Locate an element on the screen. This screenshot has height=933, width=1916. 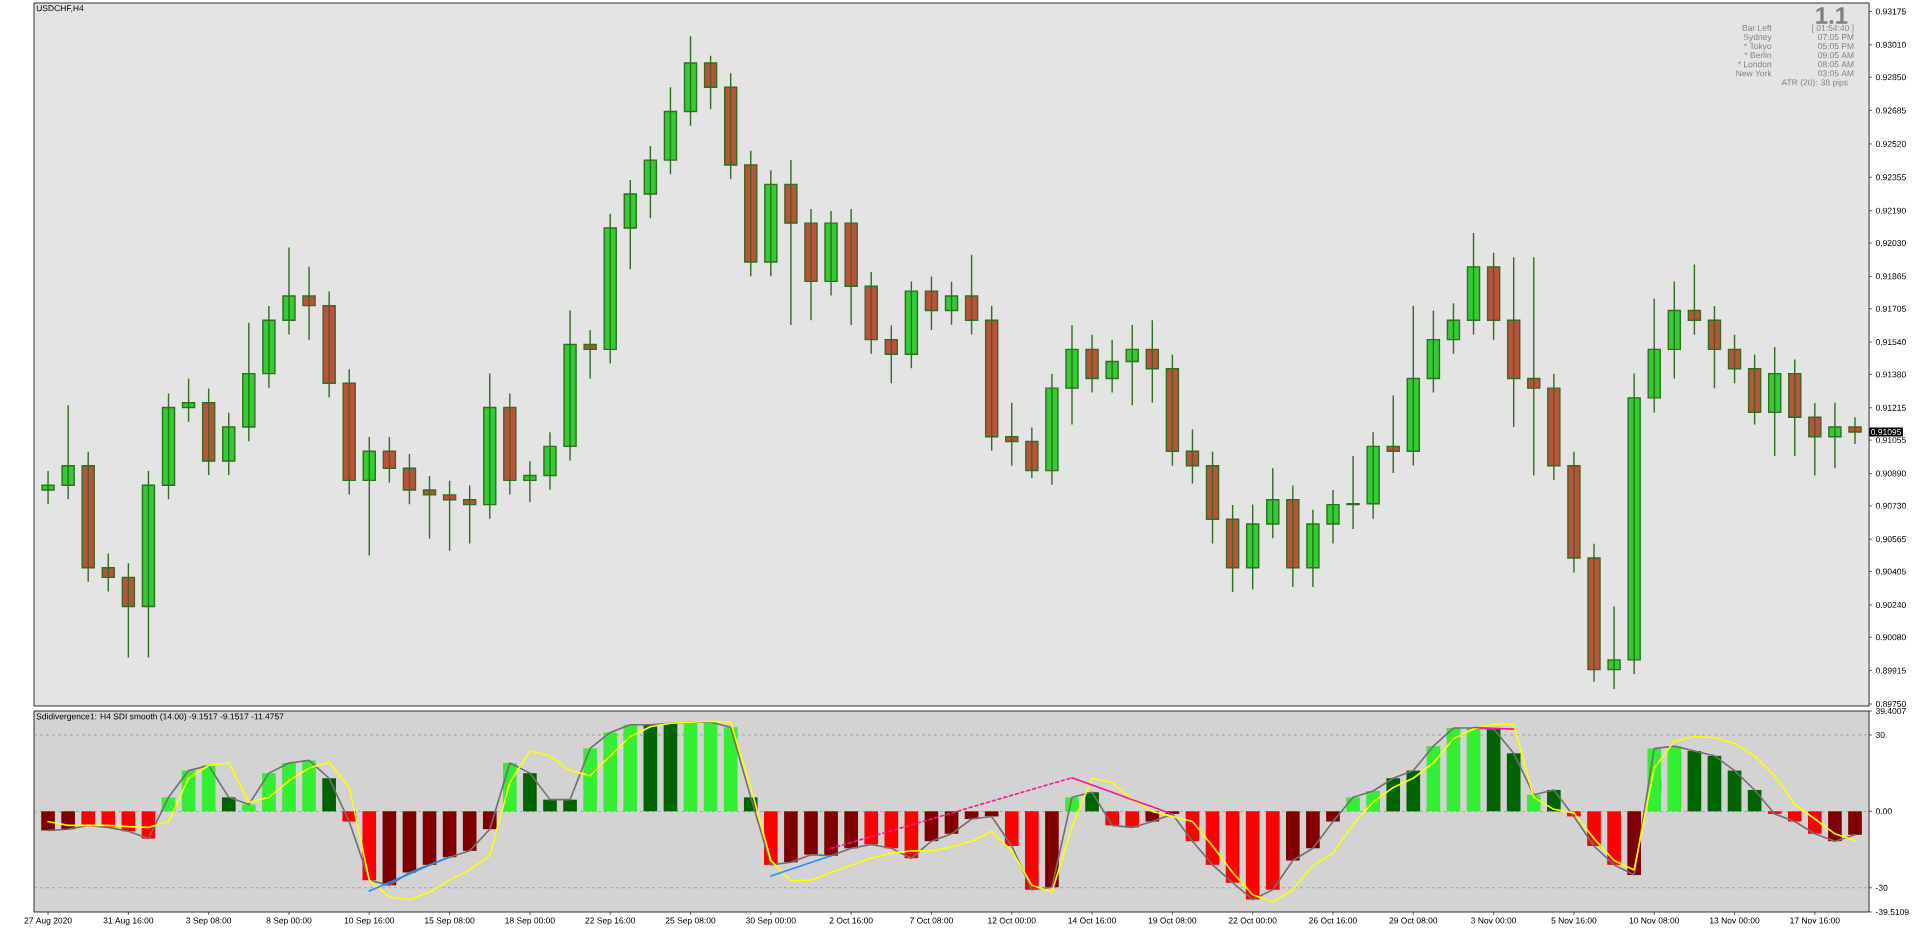
x-tick-label: 15 Sep 08:00 is located at coordinates (450, 921).